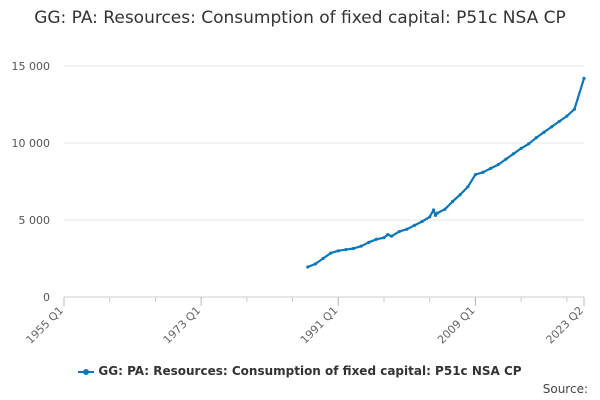 Image resolution: width=600 pixels, height=400 pixels. What do you see at coordinates (35, 220) in the screenshot?
I see `y-tick-label: 5 000` at bounding box center [35, 220].